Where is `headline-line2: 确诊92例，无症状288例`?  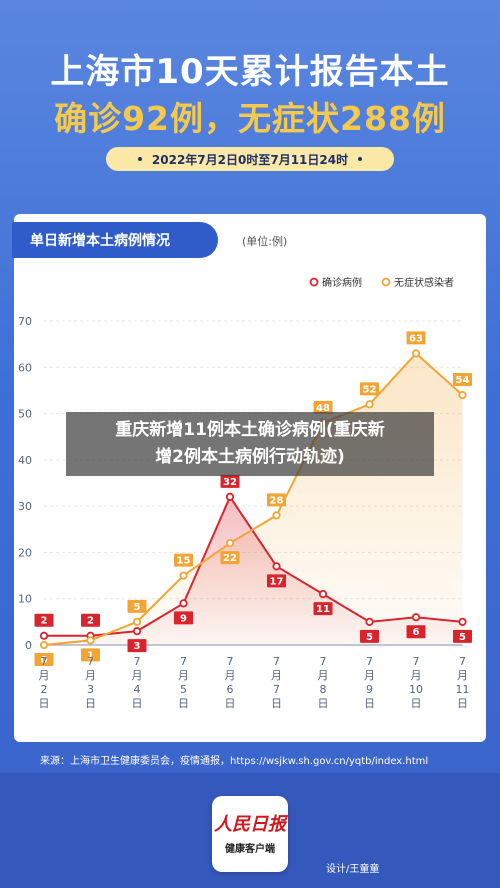
headline-line2: 确诊92例，无症状288例 is located at coordinates (250, 118).